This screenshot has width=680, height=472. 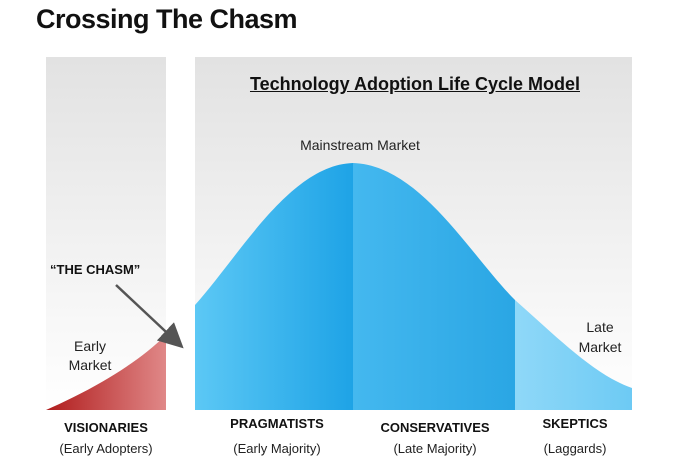 What do you see at coordinates (277, 423) in the screenshot?
I see `segment-name: PRAGMATISTS` at bounding box center [277, 423].